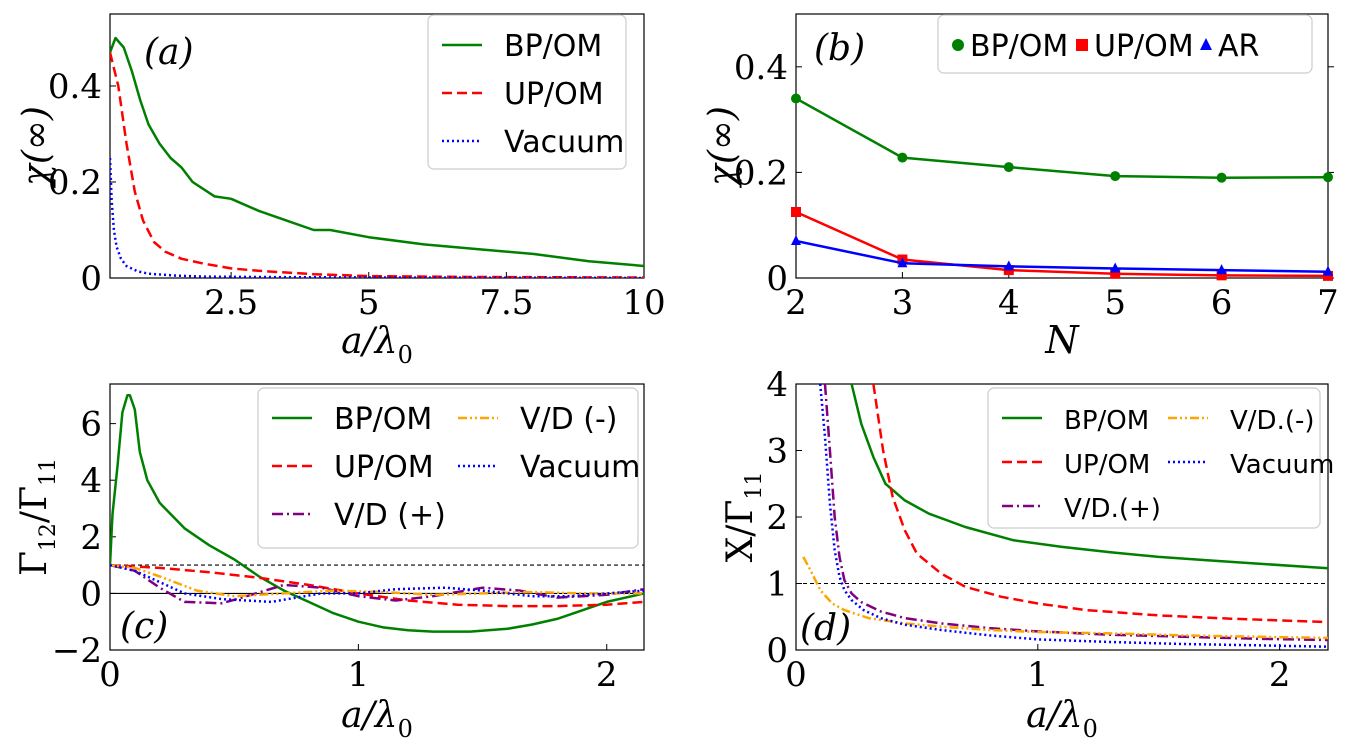 The height and width of the screenshot is (748, 1348). Describe the element at coordinates (77, 651) in the screenshot. I see `y-tick-label: −2` at that location.